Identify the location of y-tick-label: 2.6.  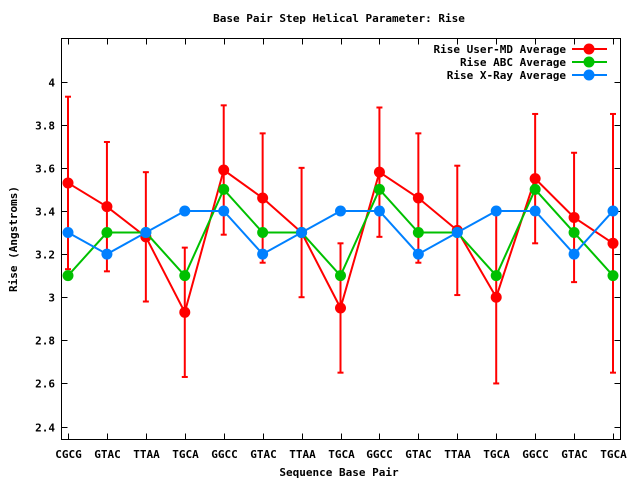
(45, 384).